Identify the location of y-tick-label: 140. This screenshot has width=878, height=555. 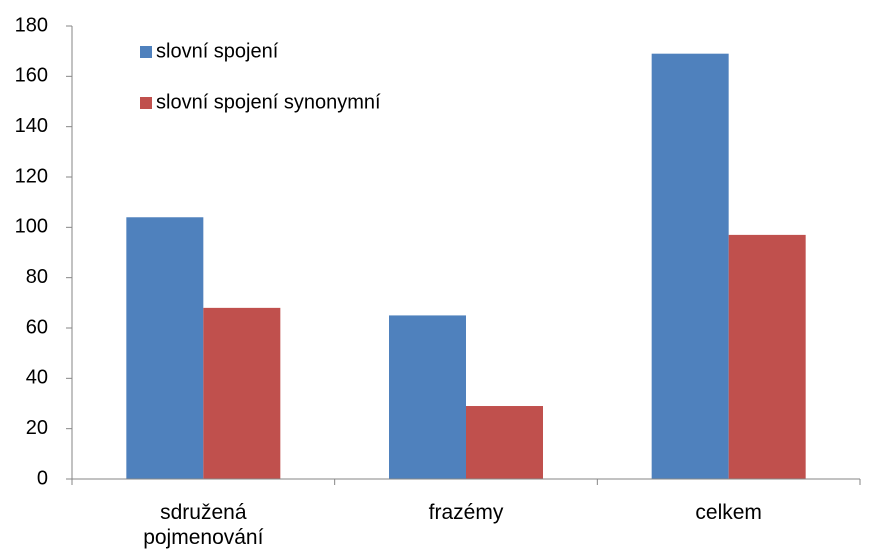
(31, 126).